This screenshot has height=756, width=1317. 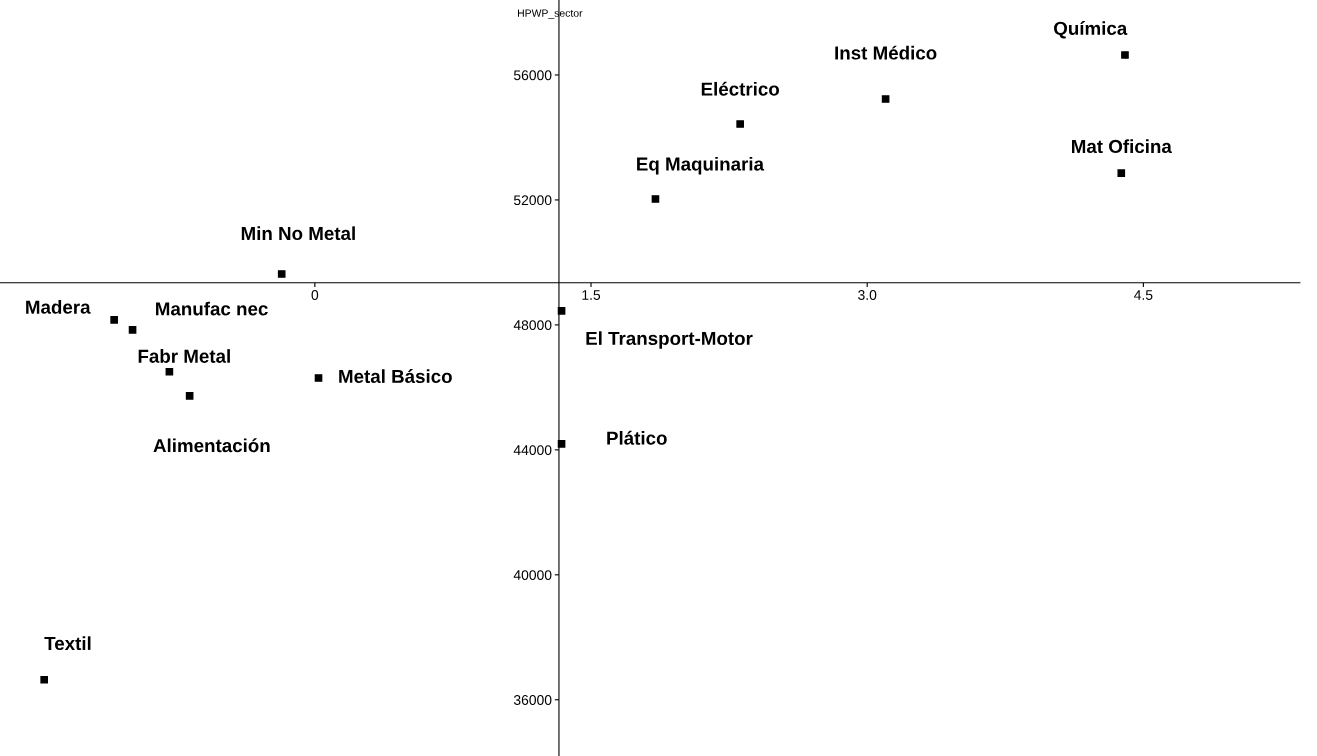 What do you see at coordinates (212, 308) in the screenshot?
I see `annotation: Manufac nec` at bounding box center [212, 308].